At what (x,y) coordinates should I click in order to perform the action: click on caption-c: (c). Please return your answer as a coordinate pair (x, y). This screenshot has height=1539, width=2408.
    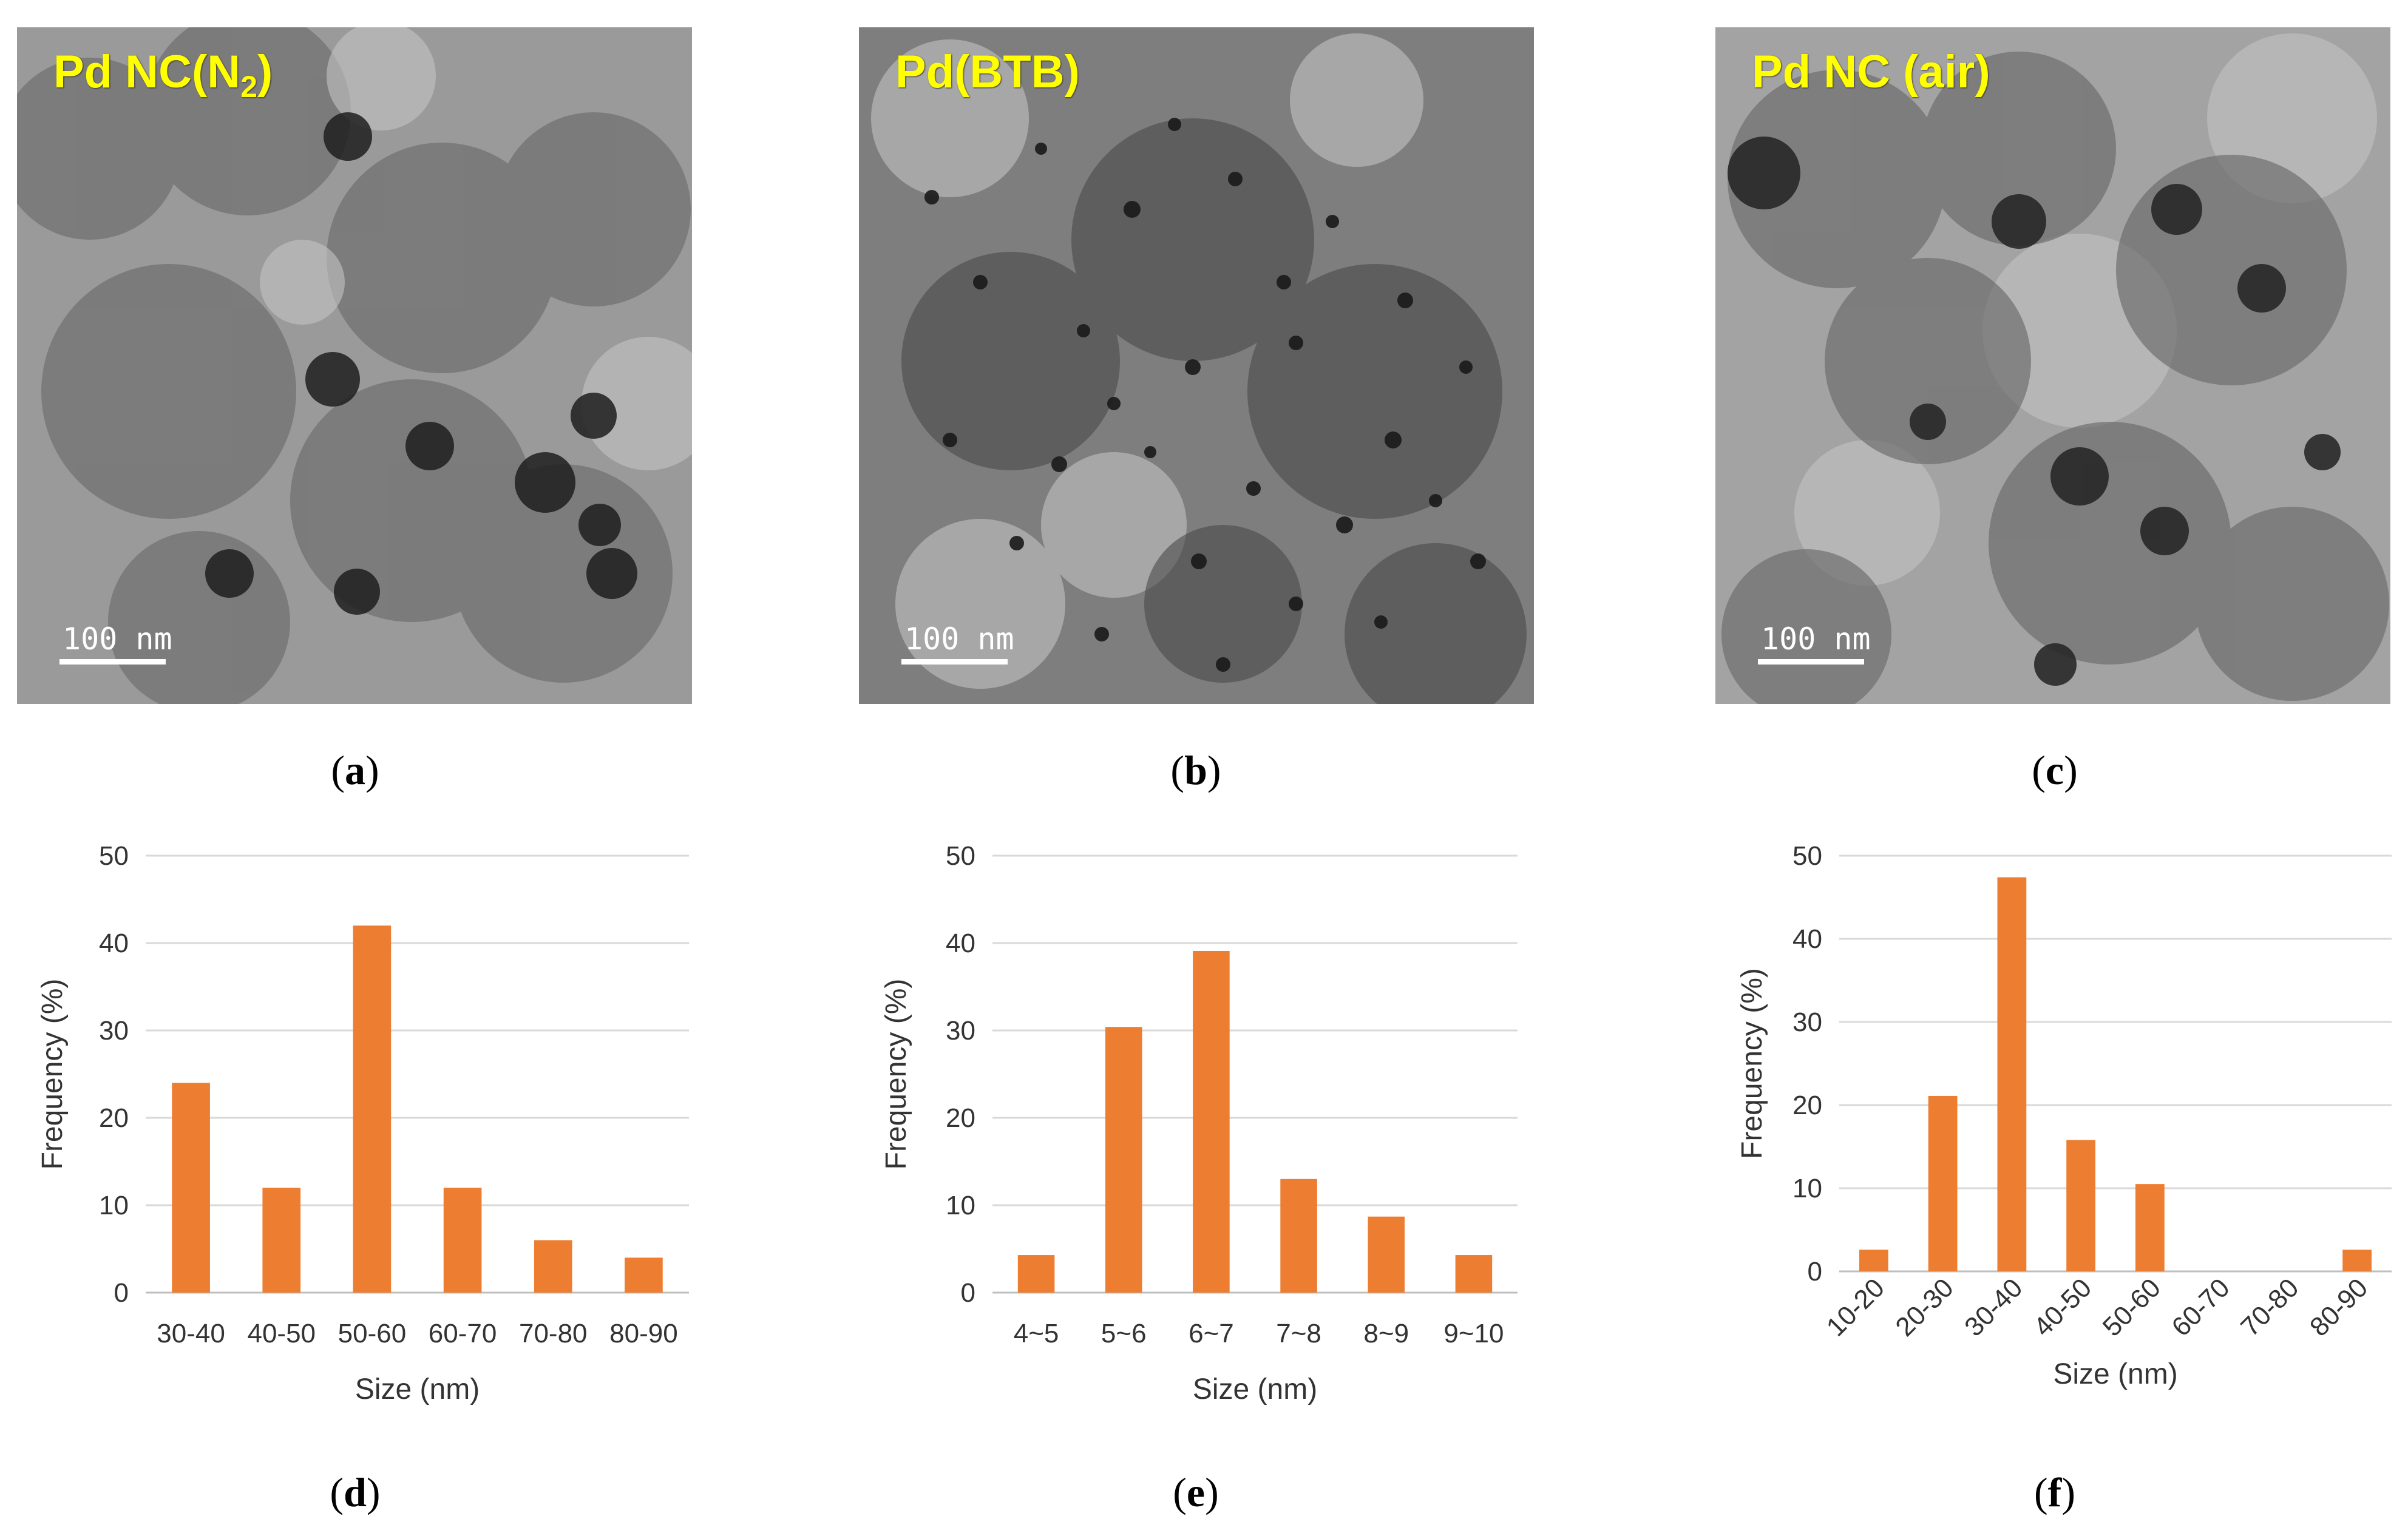
    Looking at the image, I should click on (2055, 770).